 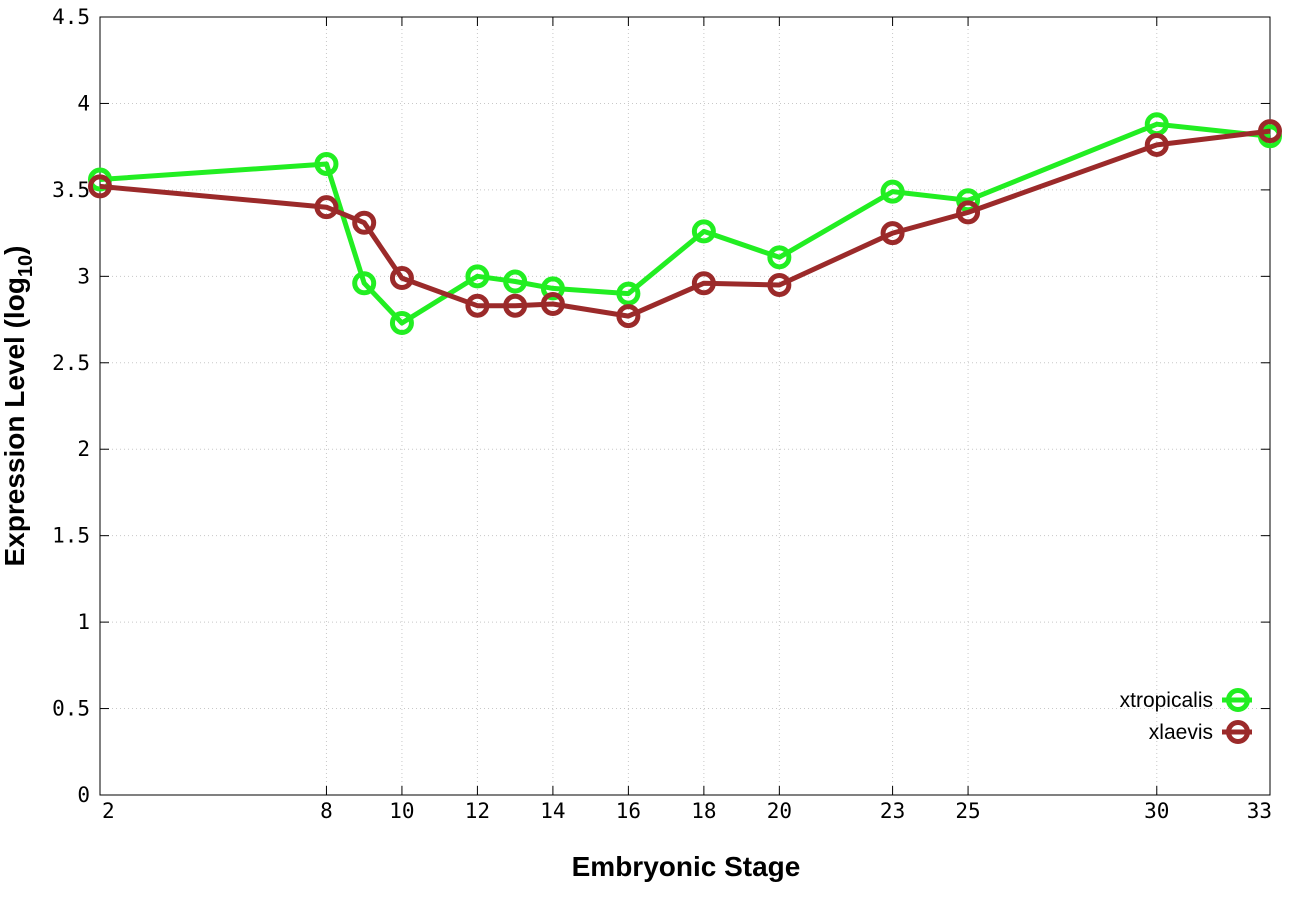 What do you see at coordinates (1156, 811) in the screenshot?
I see `x-tick-label: 30` at bounding box center [1156, 811].